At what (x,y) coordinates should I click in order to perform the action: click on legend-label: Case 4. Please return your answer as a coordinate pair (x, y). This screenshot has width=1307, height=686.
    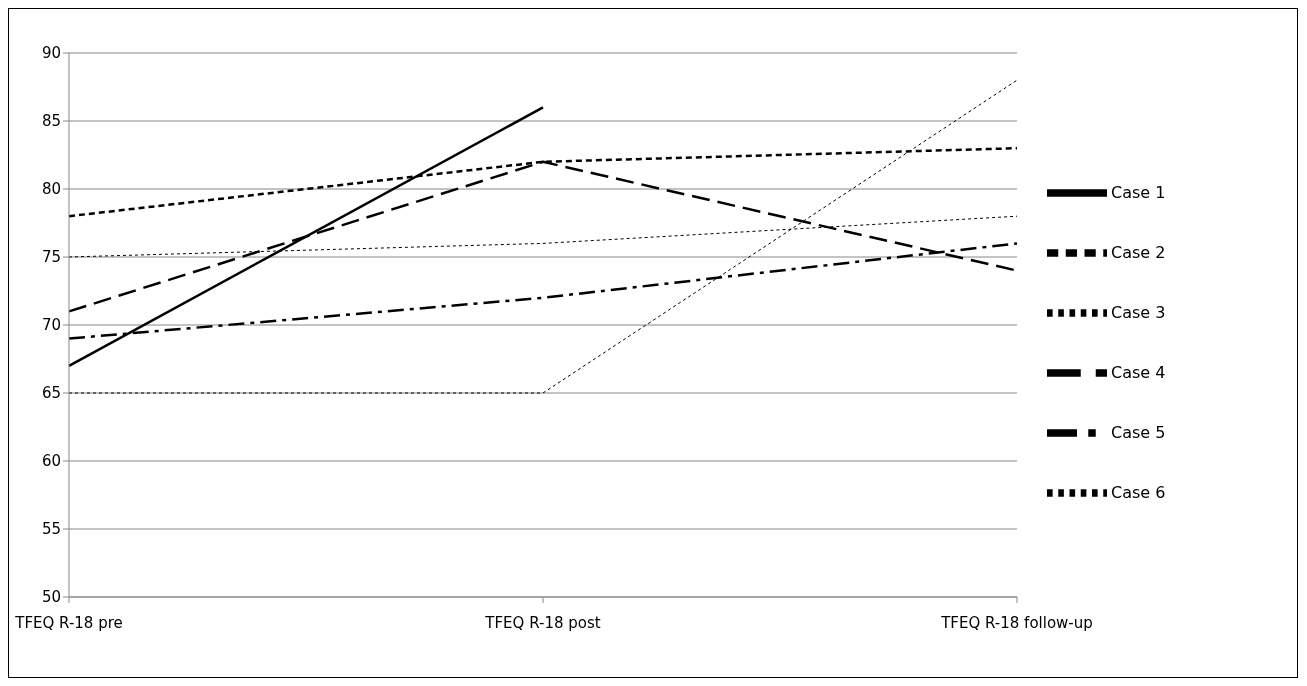
    Looking at the image, I should click on (1138, 372).